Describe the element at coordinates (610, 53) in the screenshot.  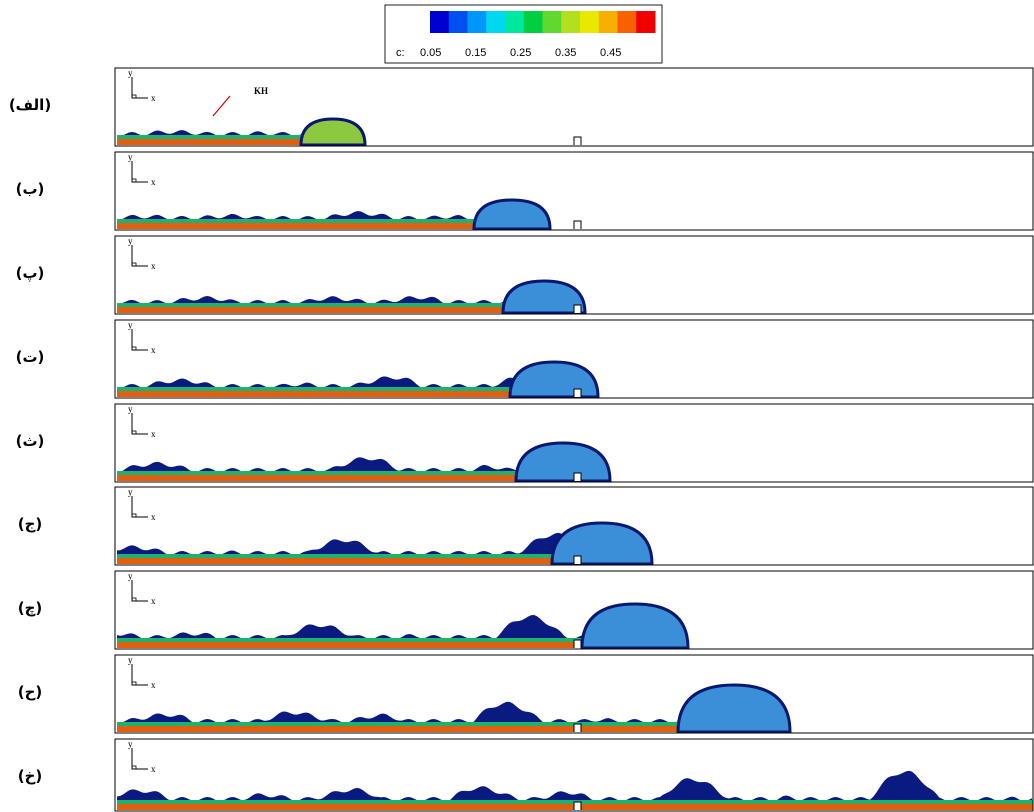
I see `colorbar-tick-label: 0.45` at that location.